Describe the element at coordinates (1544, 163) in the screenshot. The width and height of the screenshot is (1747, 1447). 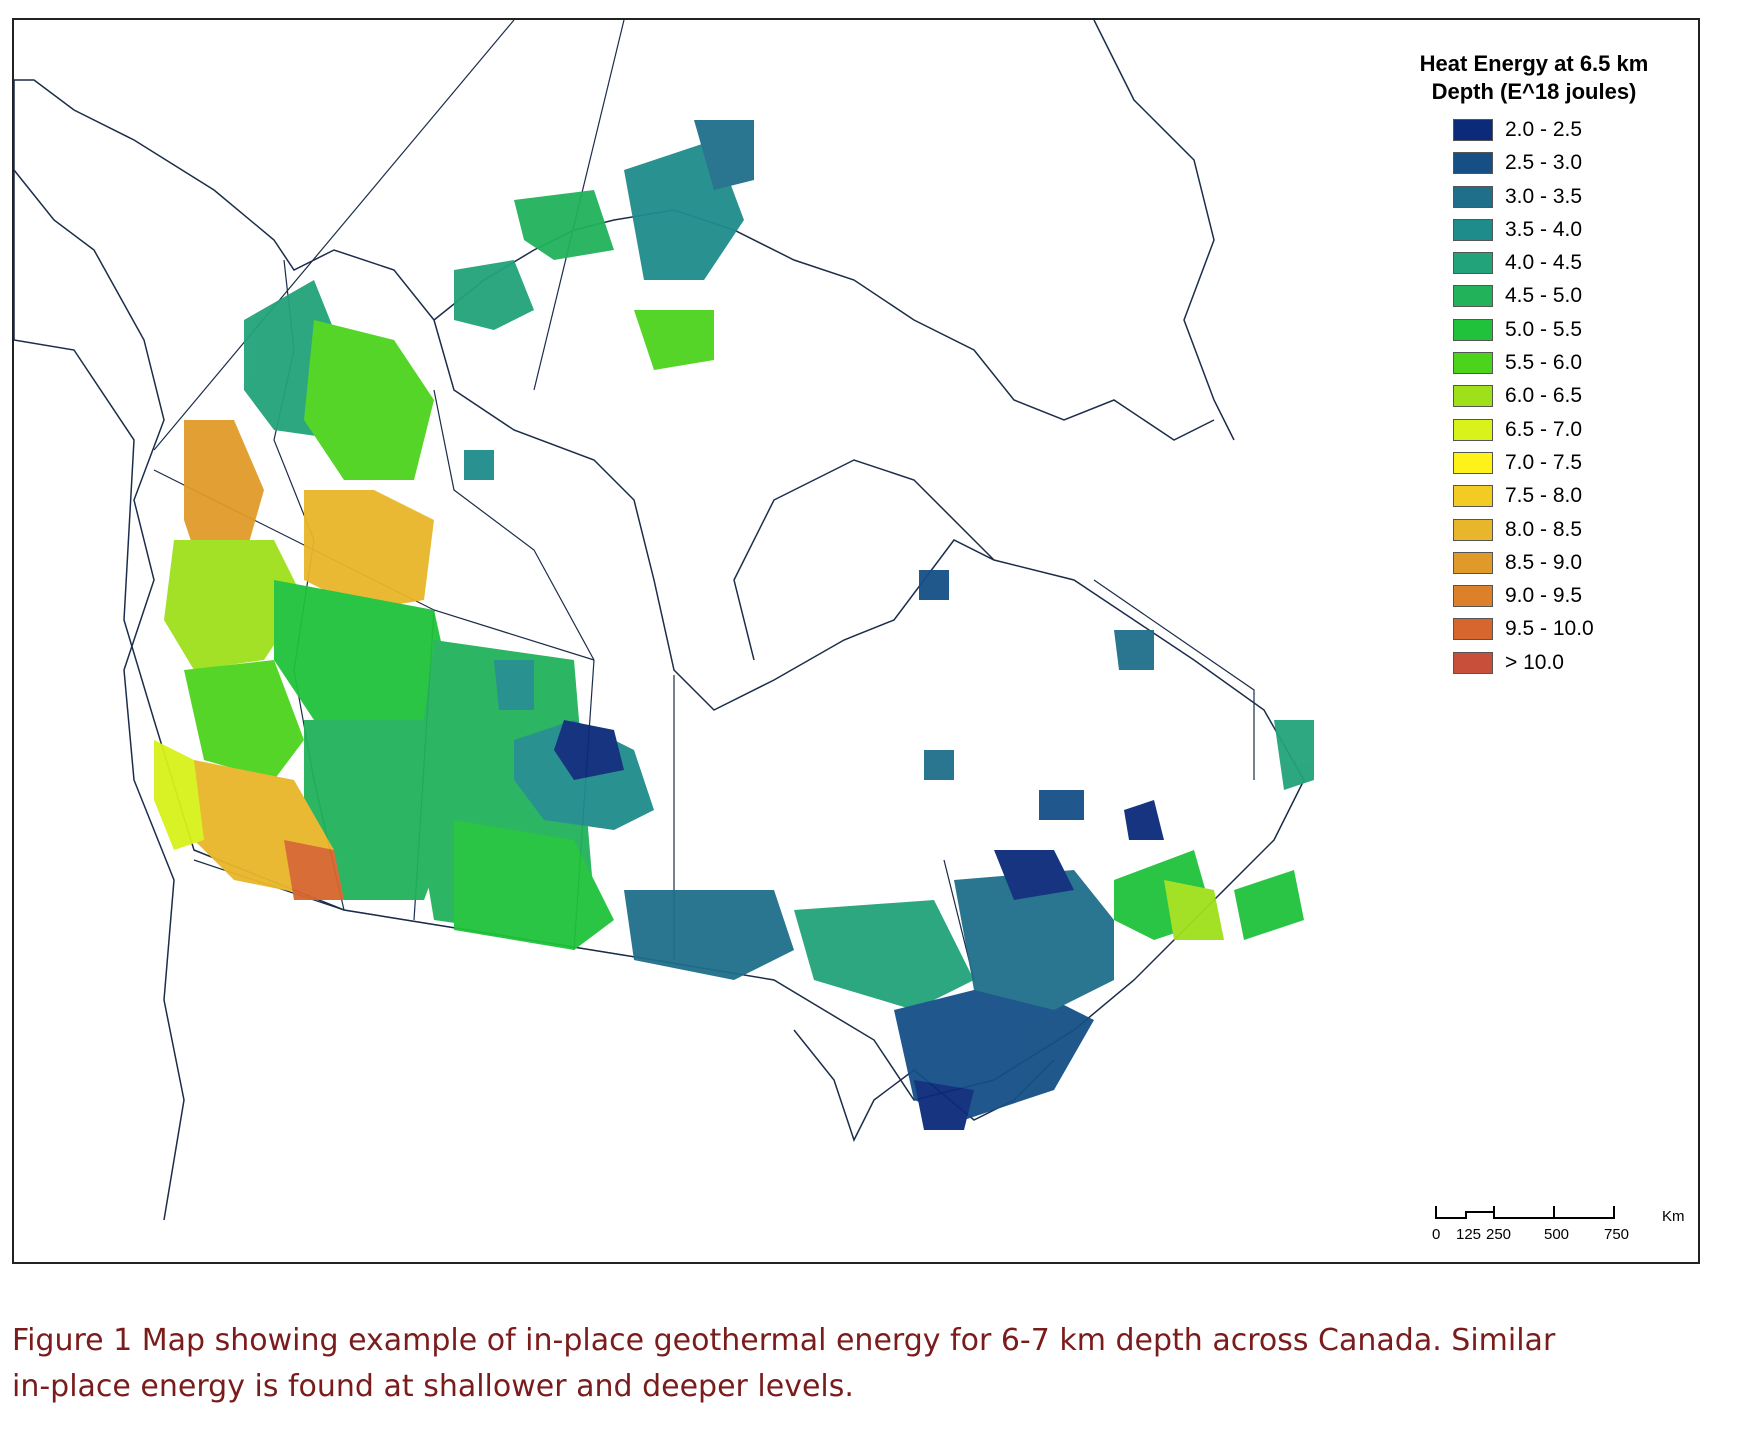
I see `legend-label: 2.5 - 3.0` at that location.